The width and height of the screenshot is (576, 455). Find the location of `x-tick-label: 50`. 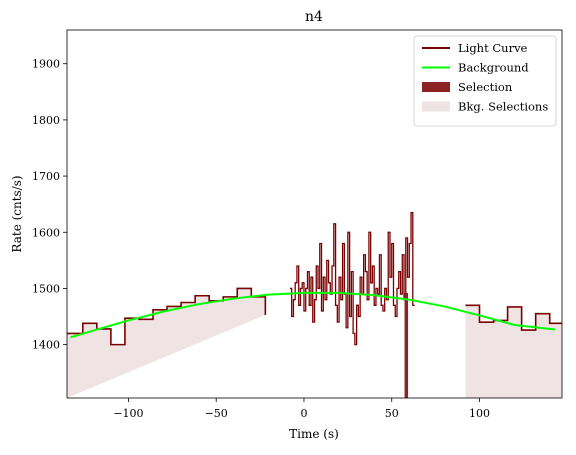

x-tick-label: 50 is located at coordinates (392, 413).